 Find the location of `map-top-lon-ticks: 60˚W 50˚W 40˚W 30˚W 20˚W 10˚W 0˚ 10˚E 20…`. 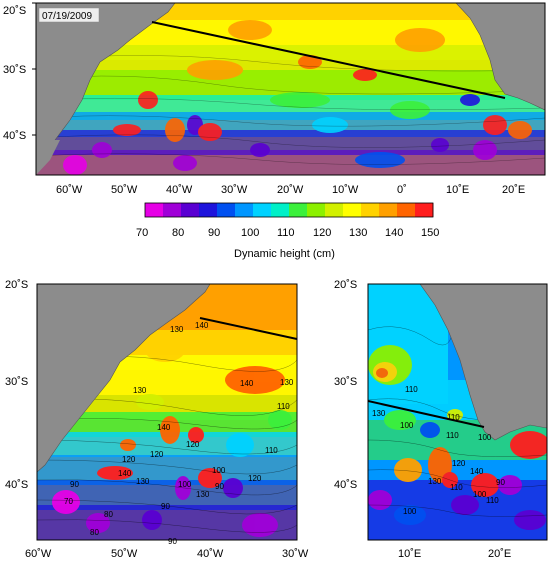

map-top-lon-ticks: 60˚W 50˚W 40˚W 30˚W 20˚W 10˚W 0˚ 10˚E 20… is located at coordinates (290, 190).